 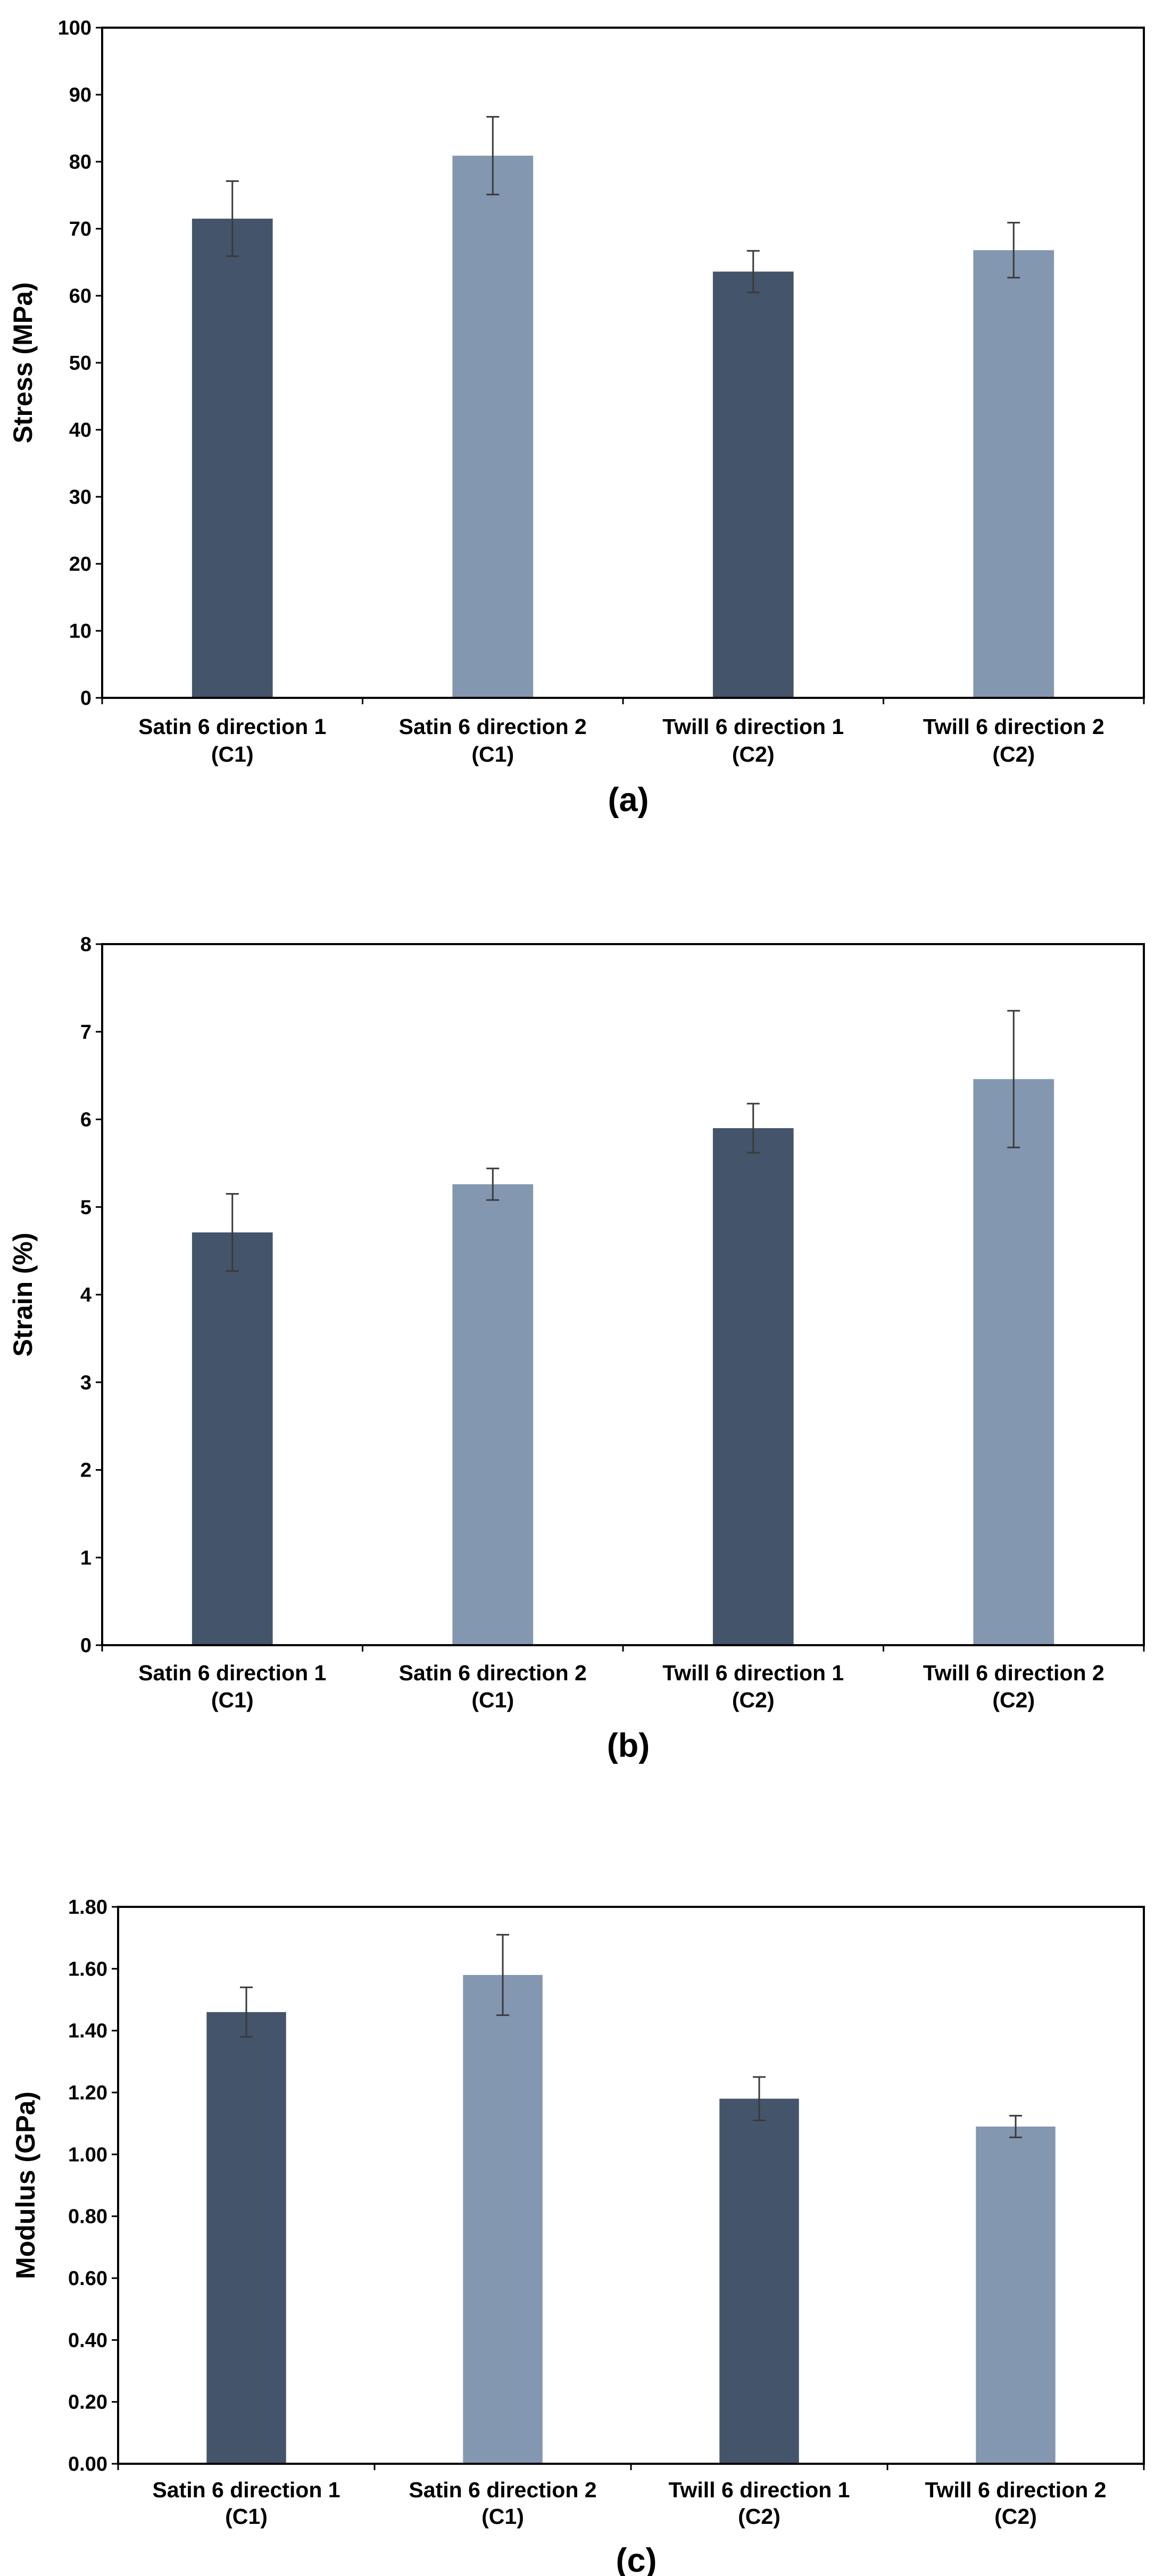 What do you see at coordinates (629, 800) in the screenshot?
I see `panel-label: (a)` at bounding box center [629, 800].